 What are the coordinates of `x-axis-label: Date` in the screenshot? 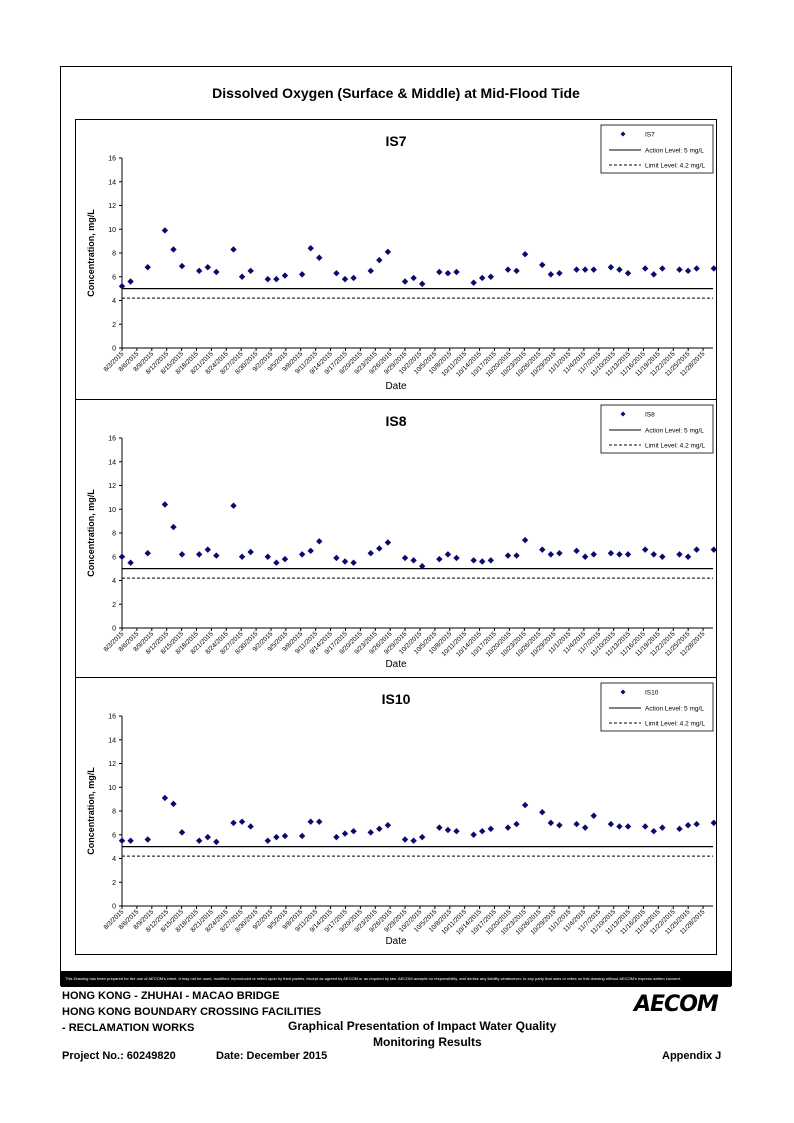 It's located at (396, 664).